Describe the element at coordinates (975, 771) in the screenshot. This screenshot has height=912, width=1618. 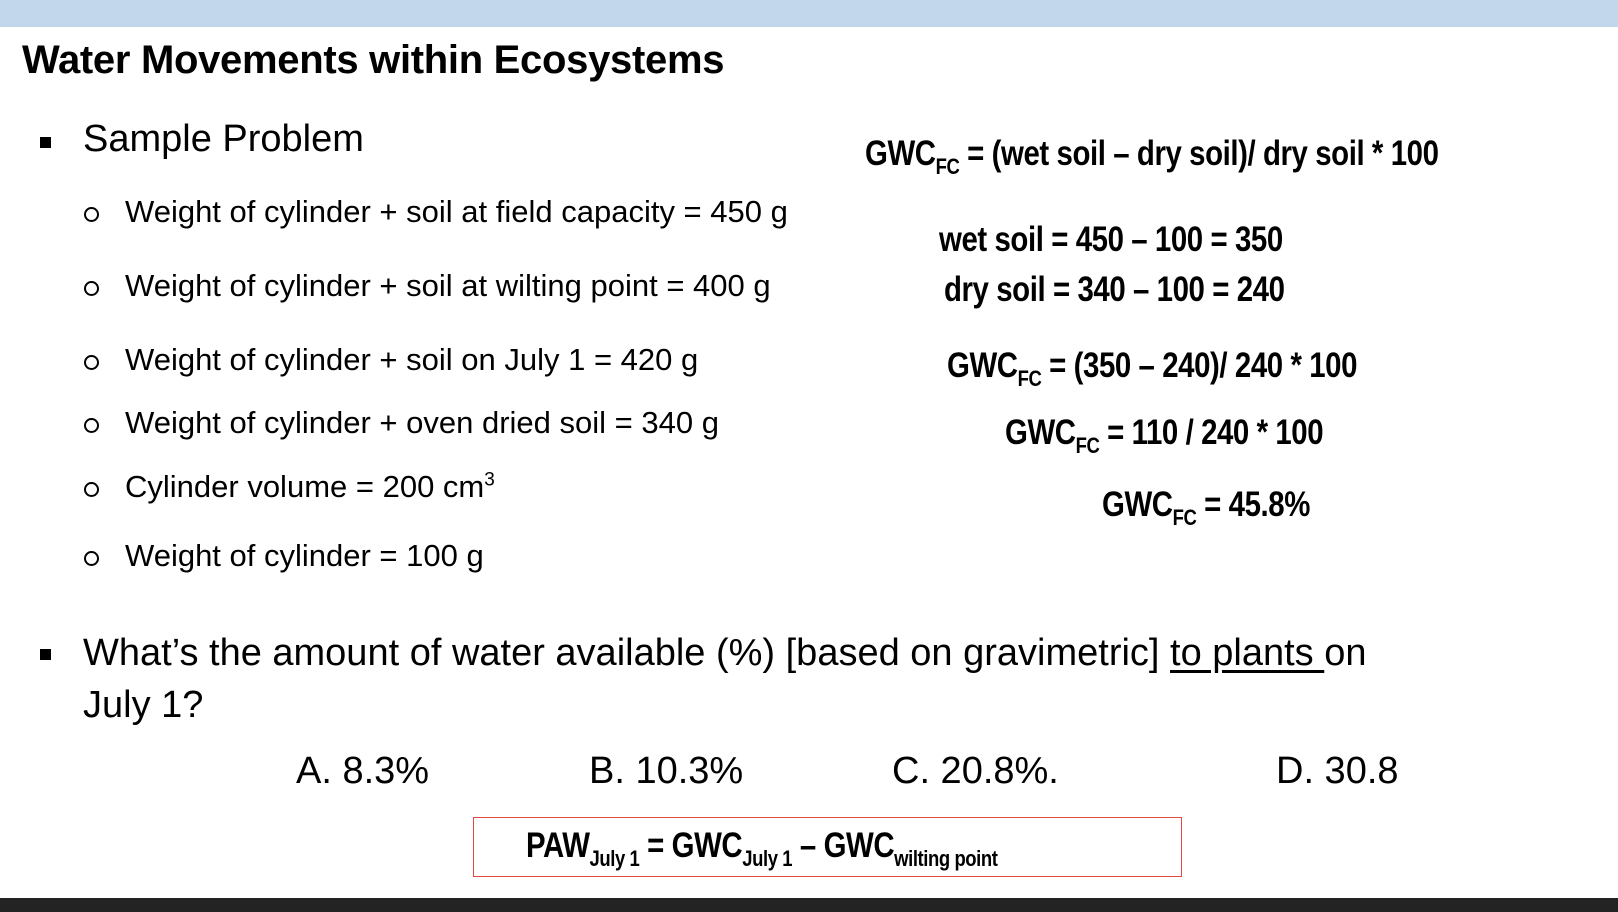
I see `answer-c: C. 20.8%.` at that location.